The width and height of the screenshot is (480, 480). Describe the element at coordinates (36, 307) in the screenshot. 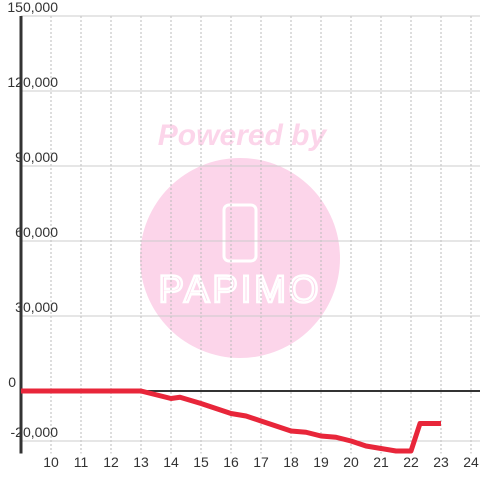

I see `y-tick-label: 30,000` at that location.